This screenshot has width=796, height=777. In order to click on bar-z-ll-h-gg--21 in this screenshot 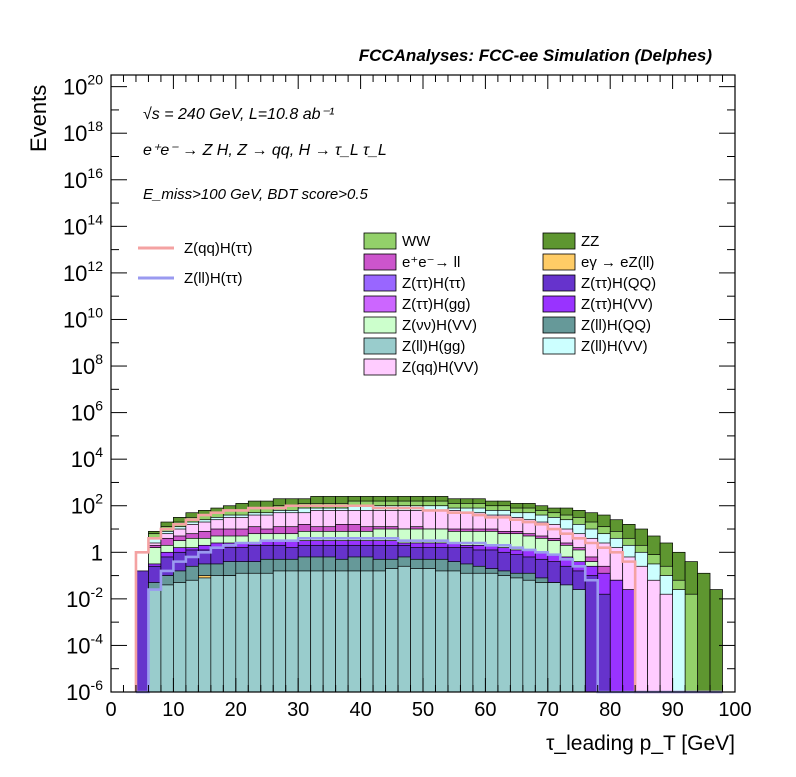, I will do `click(404, 629)`.